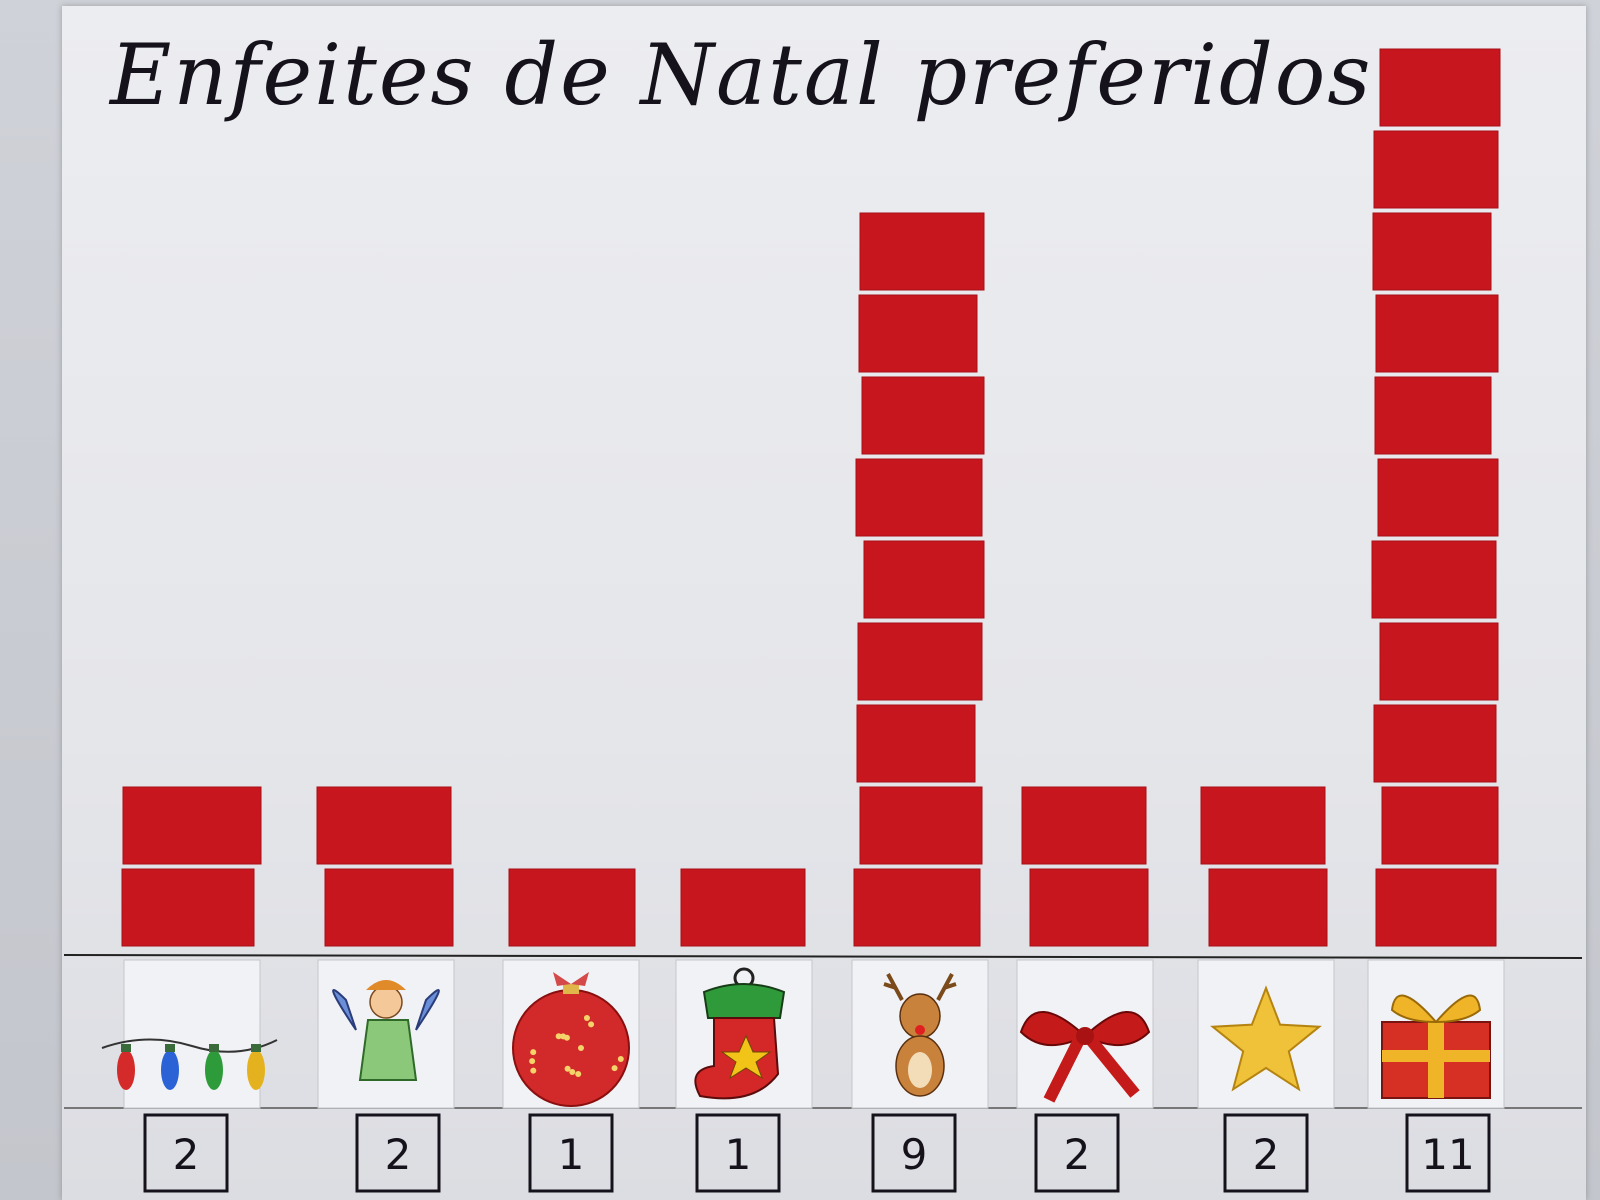  I want to click on count-box-star: 2, so click(1266, 1153).